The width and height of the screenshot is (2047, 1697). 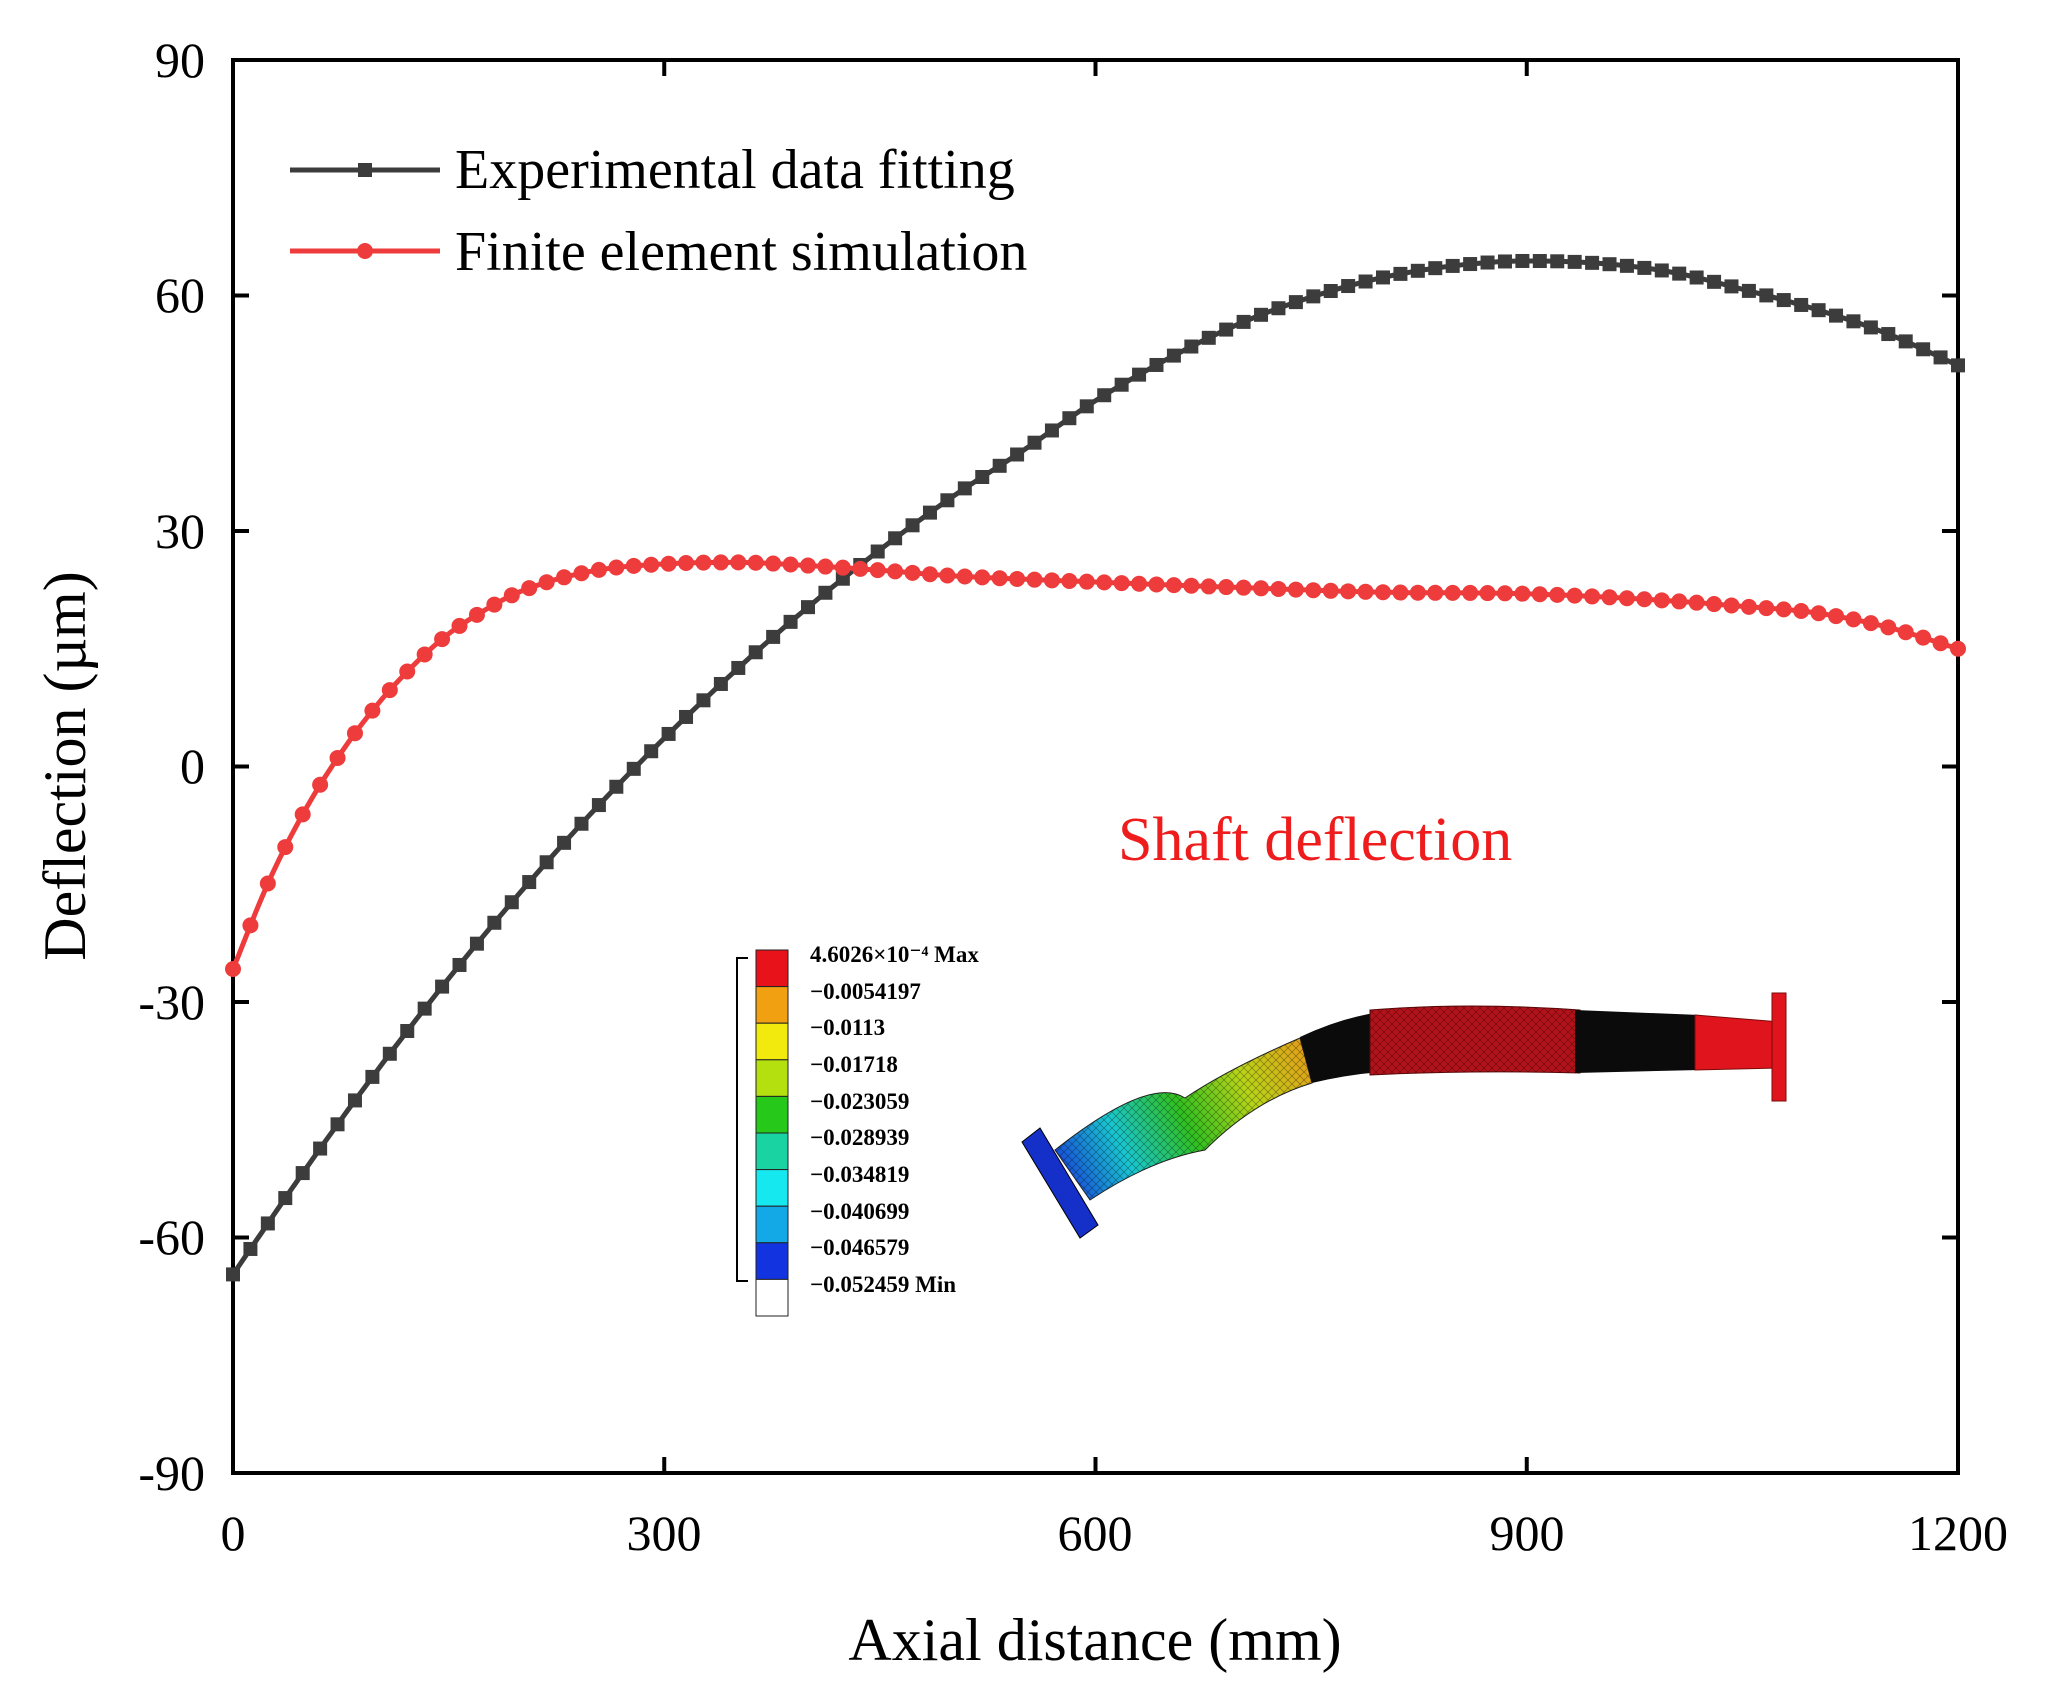 What do you see at coordinates (741, 252) in the screenshot?
I see `legend-label-finite-element: Finite element simulation` at bounding box center [741, 252].